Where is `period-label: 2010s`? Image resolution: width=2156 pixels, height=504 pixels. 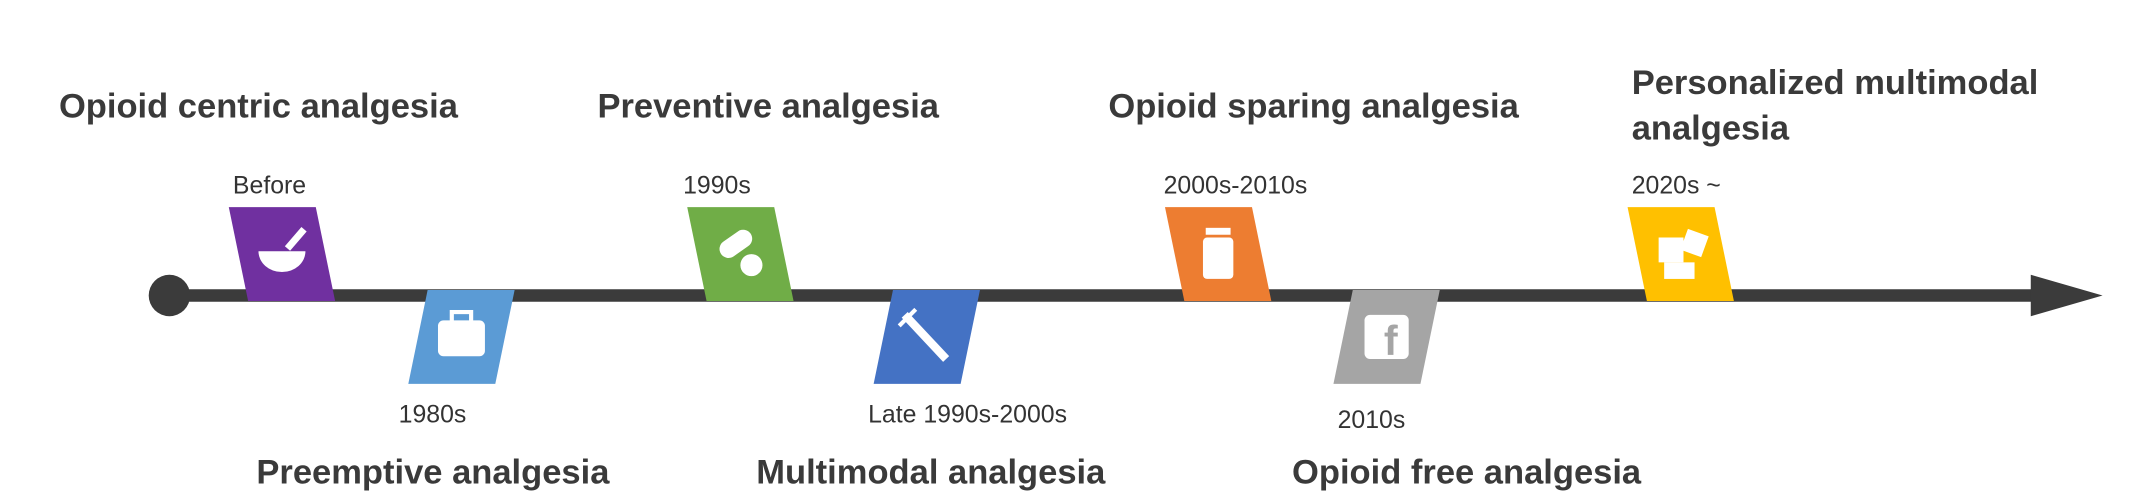
period-label: 2010s is located at coordinates (1372, 420).